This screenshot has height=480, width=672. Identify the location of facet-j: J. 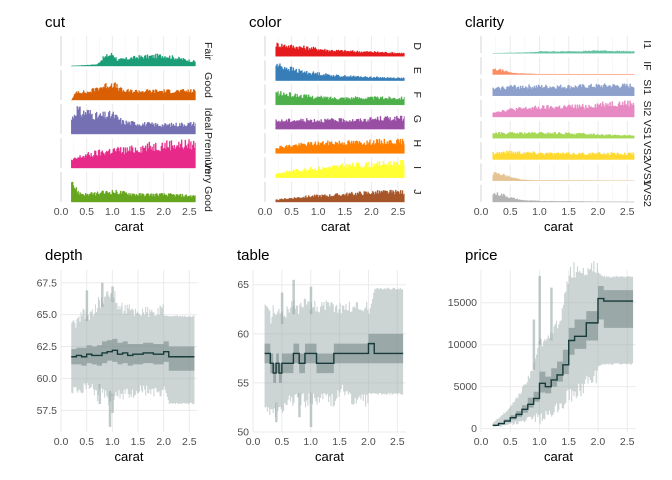
(343, 192).